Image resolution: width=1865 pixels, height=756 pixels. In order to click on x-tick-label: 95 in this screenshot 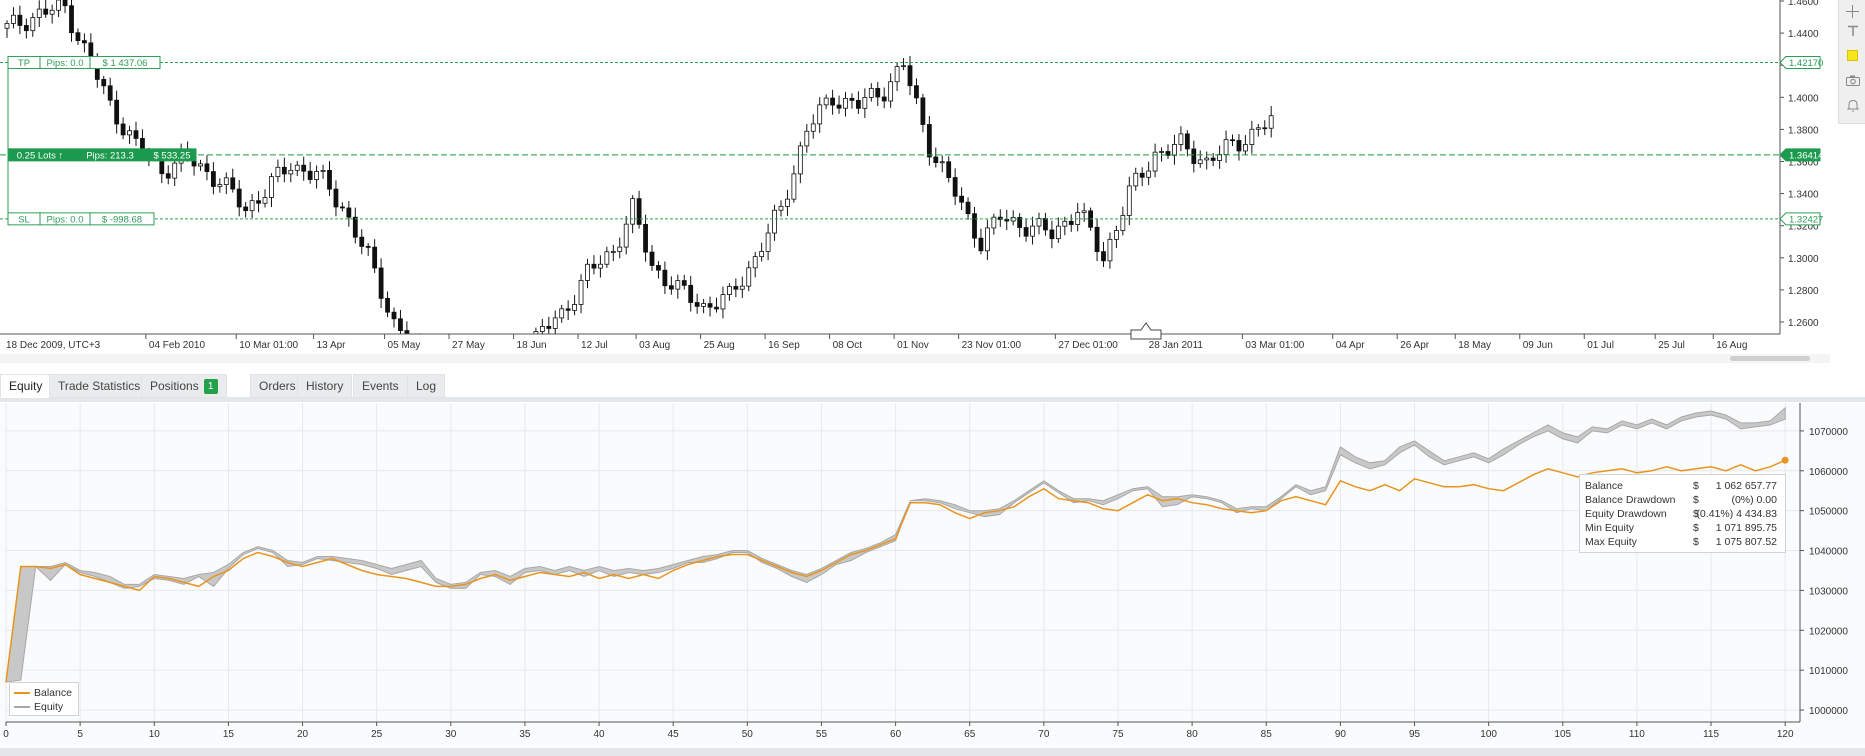, I will do `click(1415, 734)`.